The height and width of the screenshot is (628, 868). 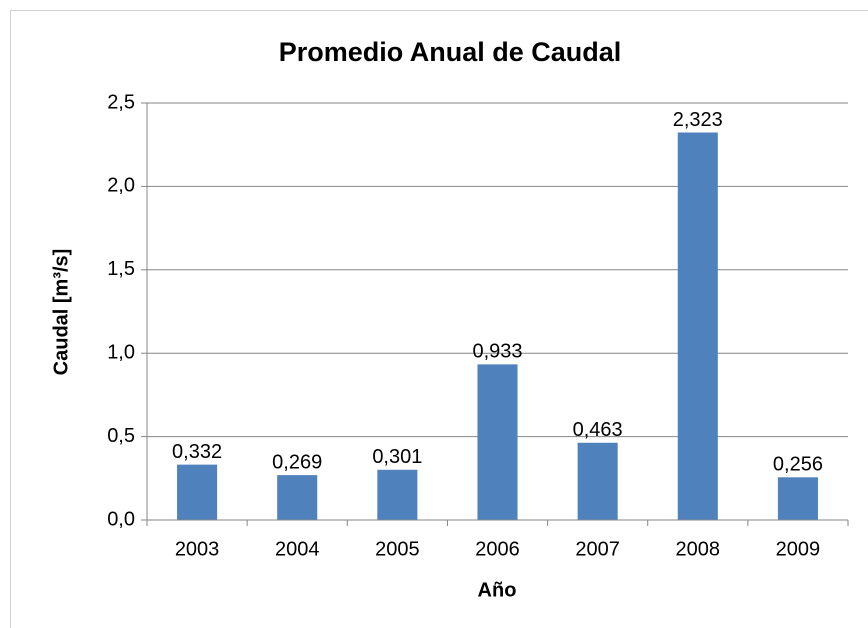 I want to click on value-label: 2,323, so click(x=698, y=120).